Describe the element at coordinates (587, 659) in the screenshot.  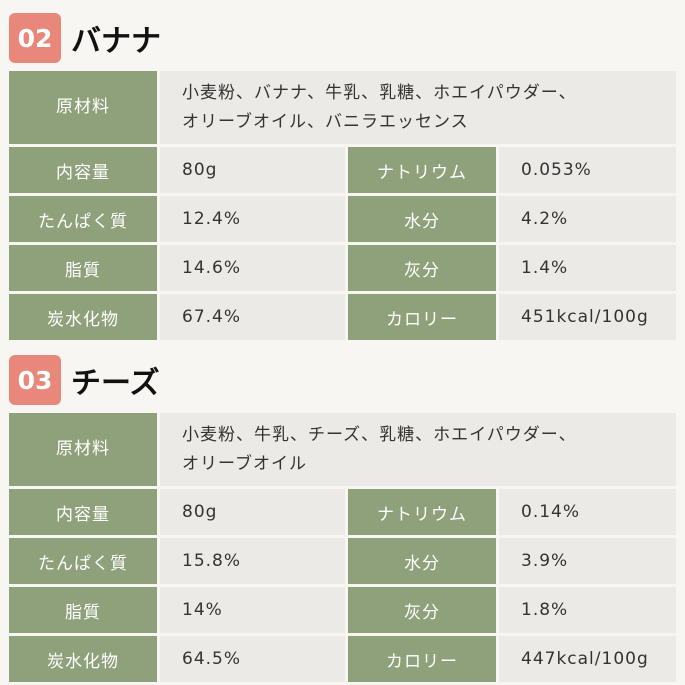
I see `row-value: 447kcal/100g` at that location.